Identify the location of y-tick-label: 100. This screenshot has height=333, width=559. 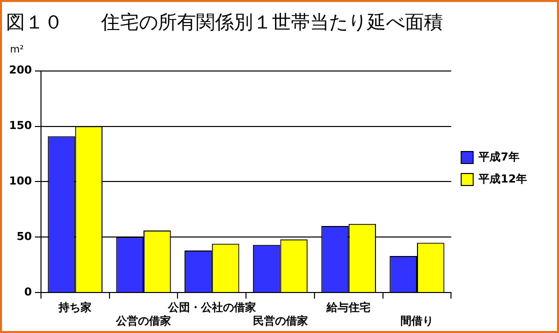
(20, 181).